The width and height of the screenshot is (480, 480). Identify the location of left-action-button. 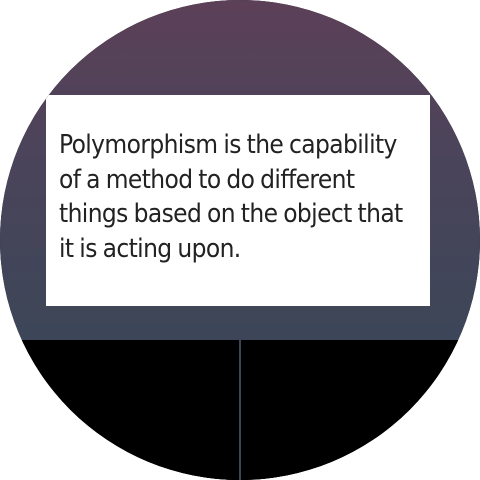
(119, 410).